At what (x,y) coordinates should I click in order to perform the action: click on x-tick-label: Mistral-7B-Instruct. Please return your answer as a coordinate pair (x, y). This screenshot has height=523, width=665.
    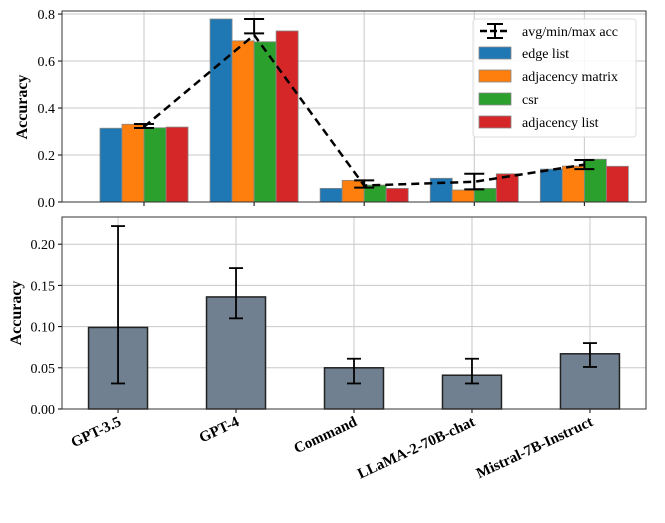
    Looking at the image, I should click on (535, 448).